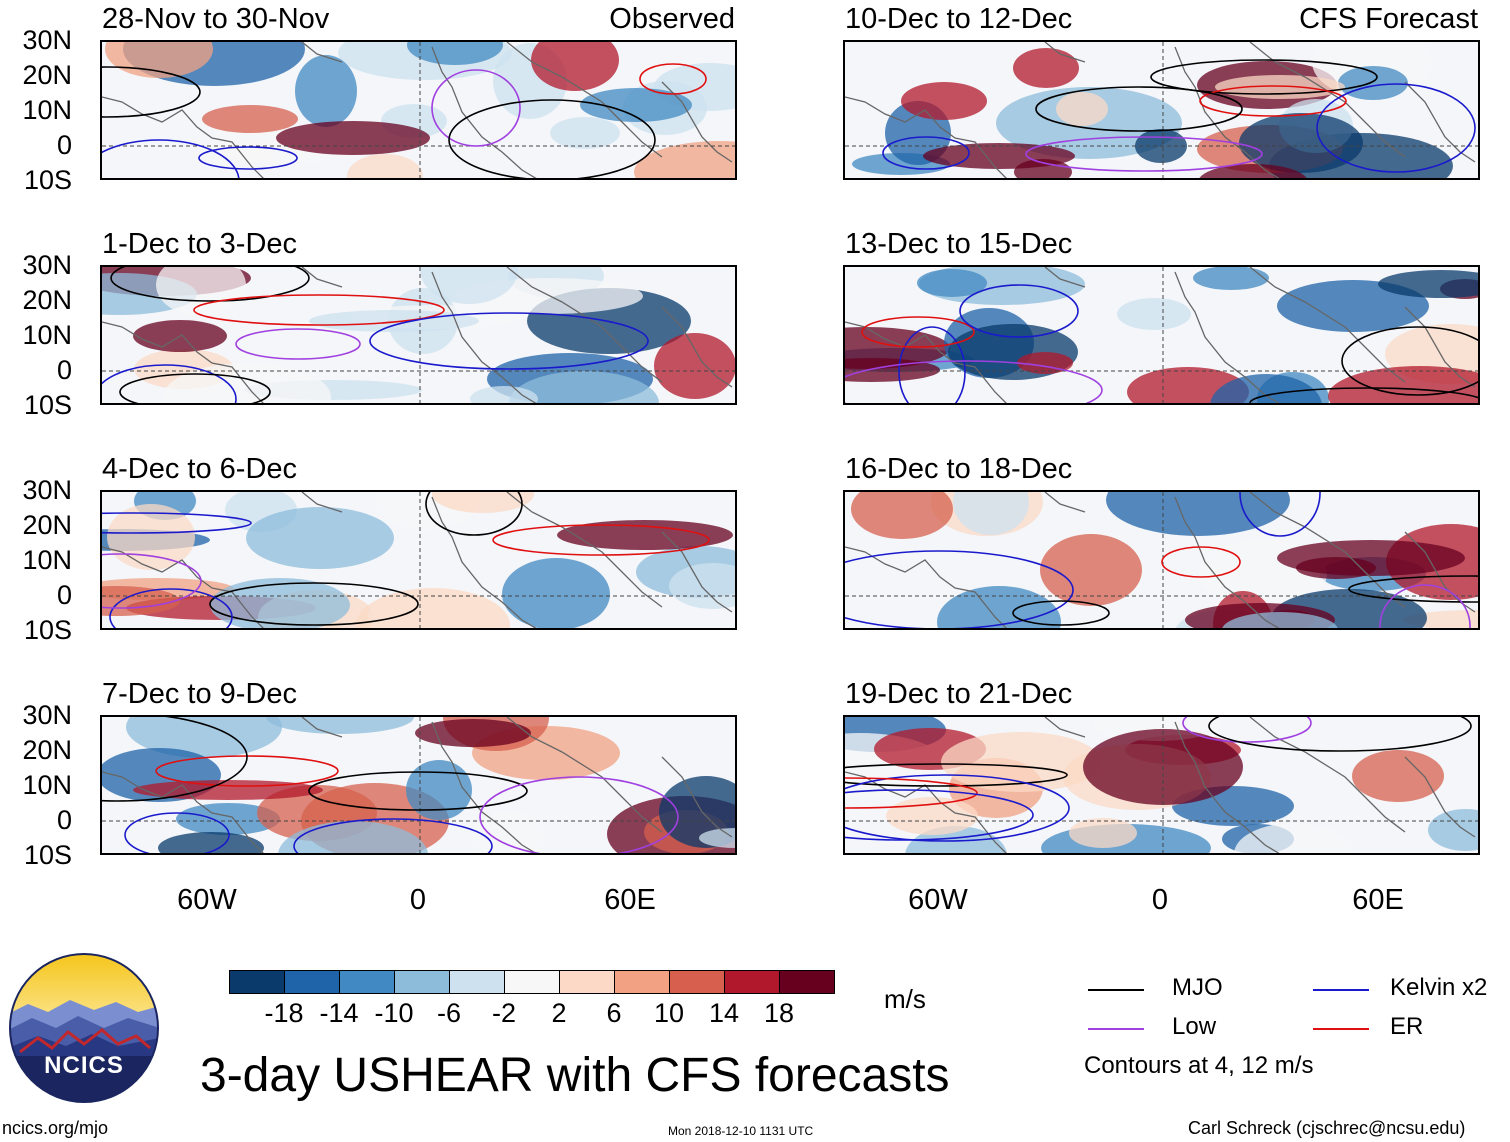  Describe the element at coordinates (1439, 987) in the screenshot. I see `legend-kelvin-label: Kelvin x2` at that location.